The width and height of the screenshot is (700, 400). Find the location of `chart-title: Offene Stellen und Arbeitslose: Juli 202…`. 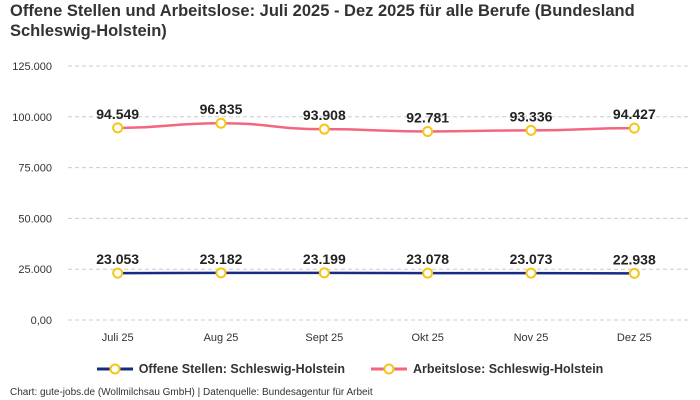

chart-title: Offene Stellen und Arbeitslose: Juli 202… is located at coordinates (322, 21).